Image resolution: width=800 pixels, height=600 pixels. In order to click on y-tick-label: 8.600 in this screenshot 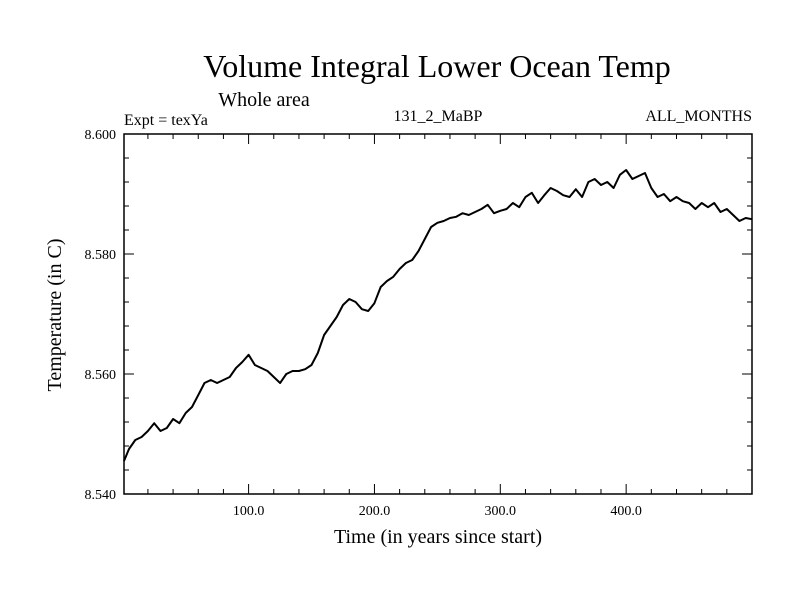, I will do `click(101, 135)`.